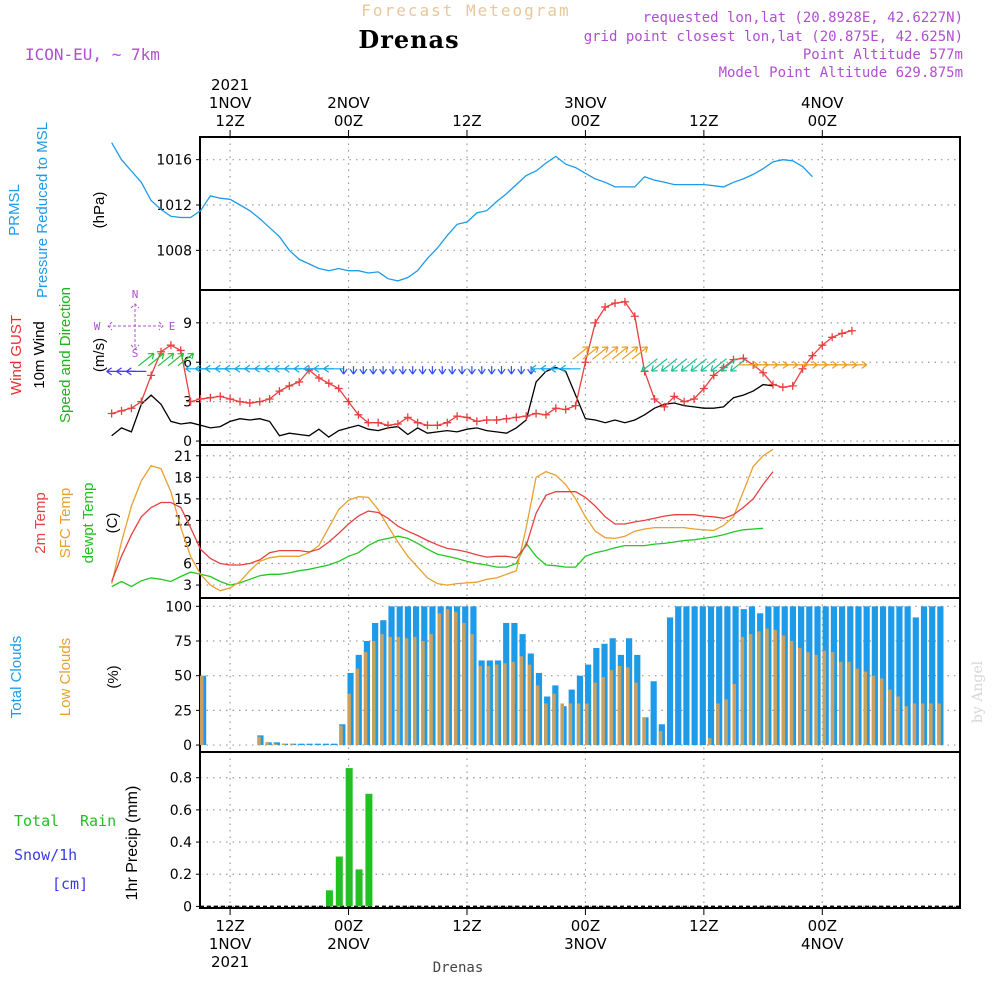 This screenshot has width=1000, height=1000. What do you see at coordinates (187, 907) in the screenshot?
I see `precip-y-tick-label: 0` at bounding box center [187, 907].